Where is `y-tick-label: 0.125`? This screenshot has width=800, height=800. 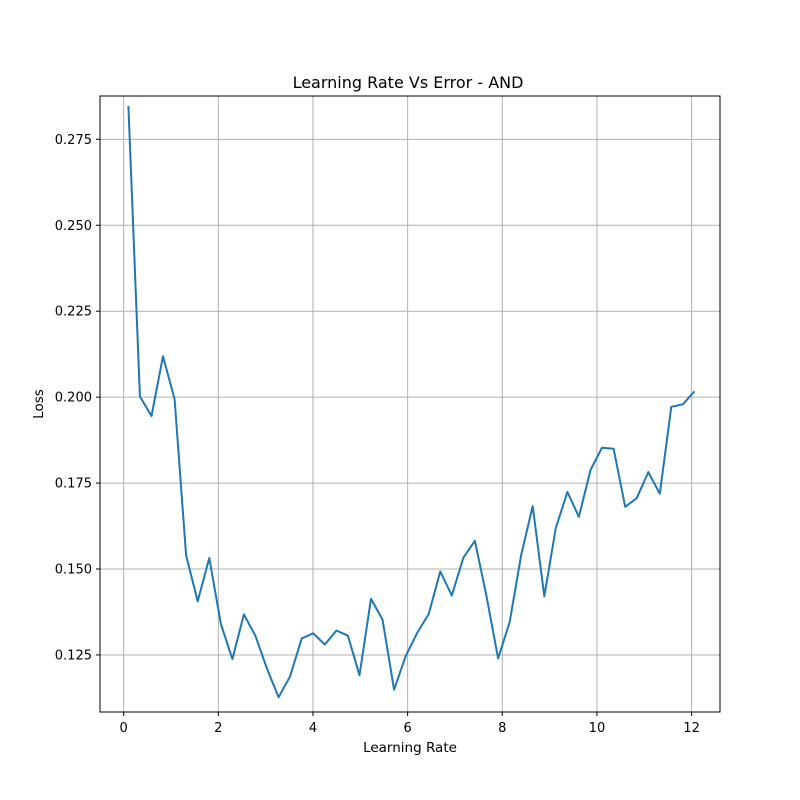
y-tick-label: 0.125 is located at coordinates (73, 655).